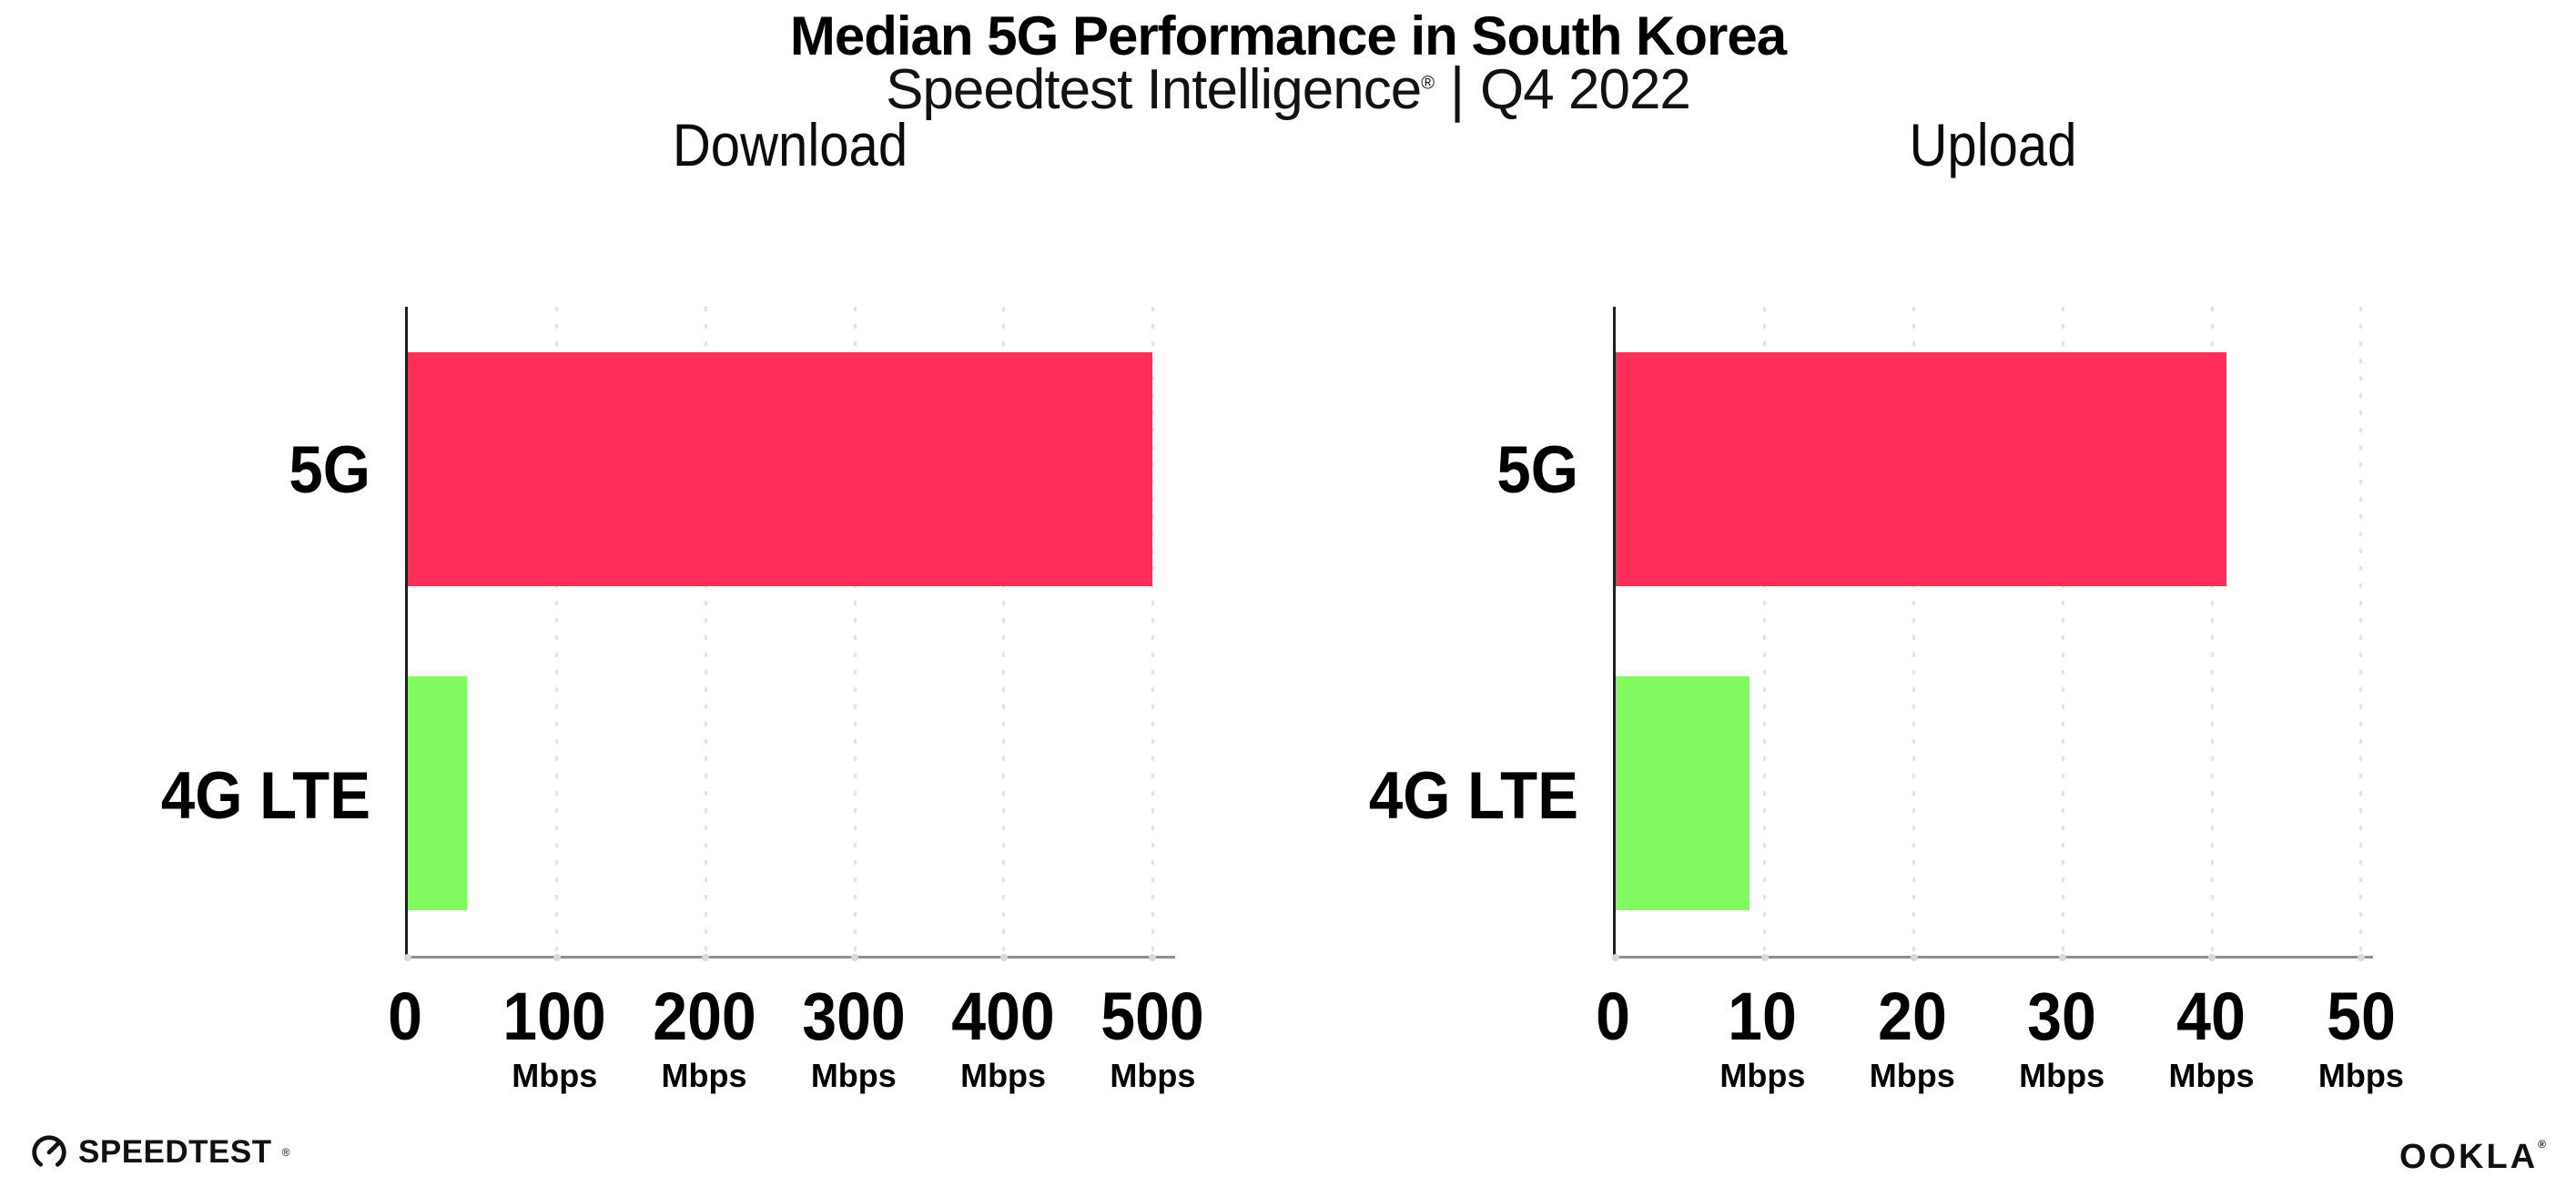 The image size is (2576, 1197). What do you see at coordinates (2469, 1157) in the screenshot?
I see `ookla-wordmark: OOKLA` at bounding box center [2469, 1157].